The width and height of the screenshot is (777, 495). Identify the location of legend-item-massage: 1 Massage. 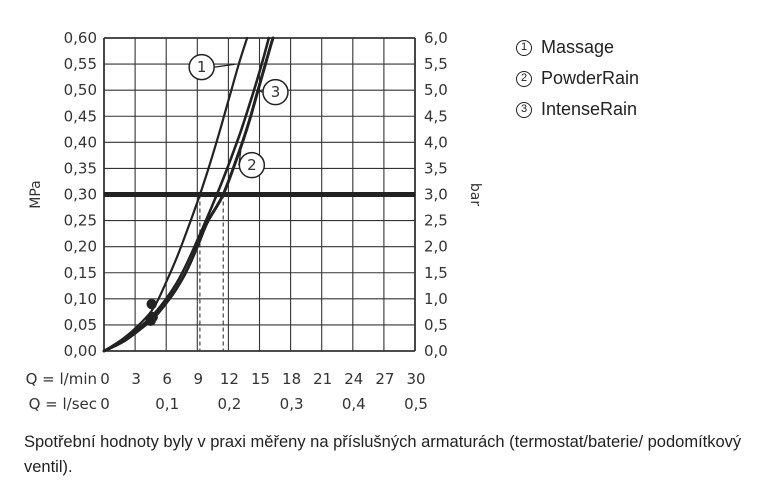
(577, 47).